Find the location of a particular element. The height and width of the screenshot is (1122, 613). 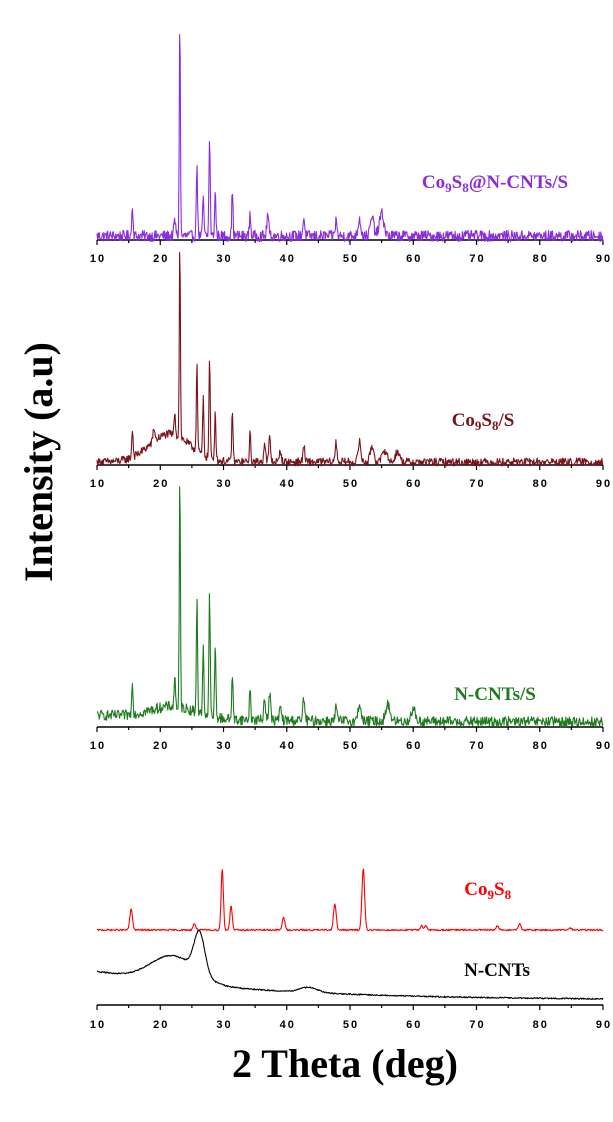

series-label: N-CNTs/S is located at coordinates (495, 694).